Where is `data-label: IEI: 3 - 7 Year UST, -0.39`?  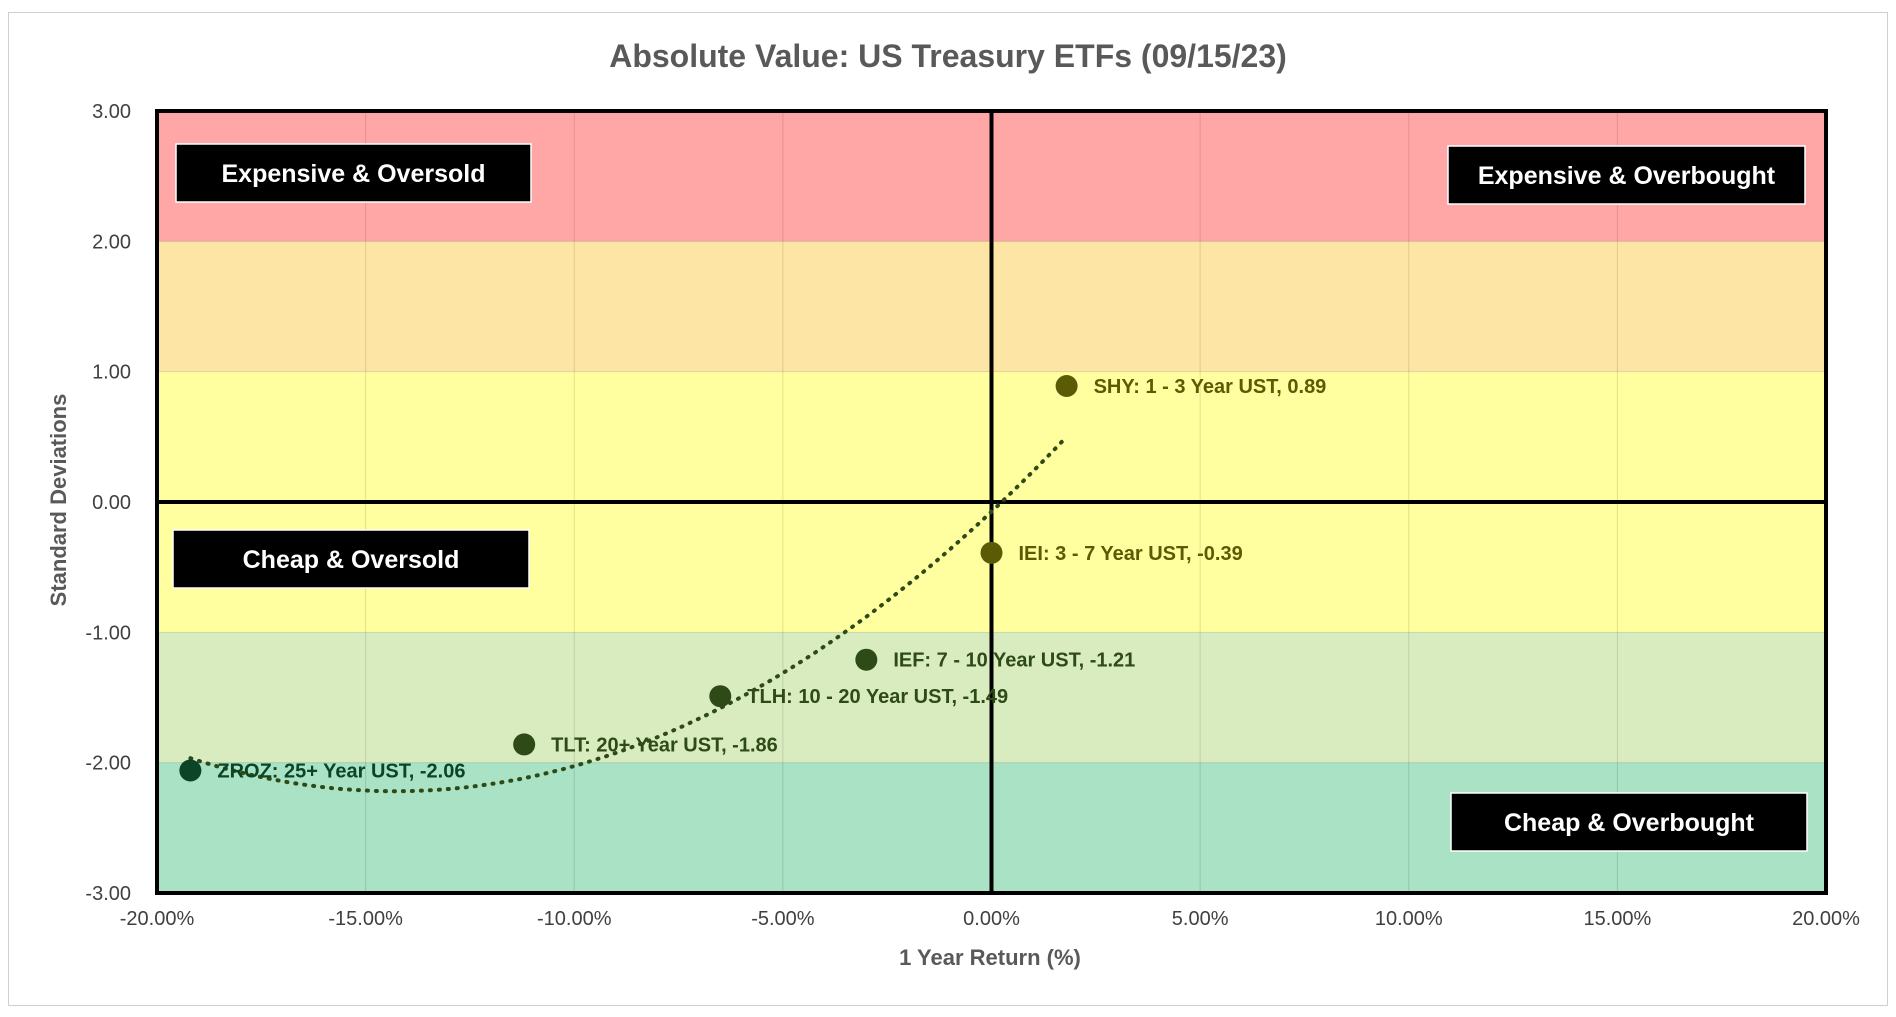 data-label: IEI: 3 - 7 Year UST, -0.39 is located at coordinates (1131, 554).